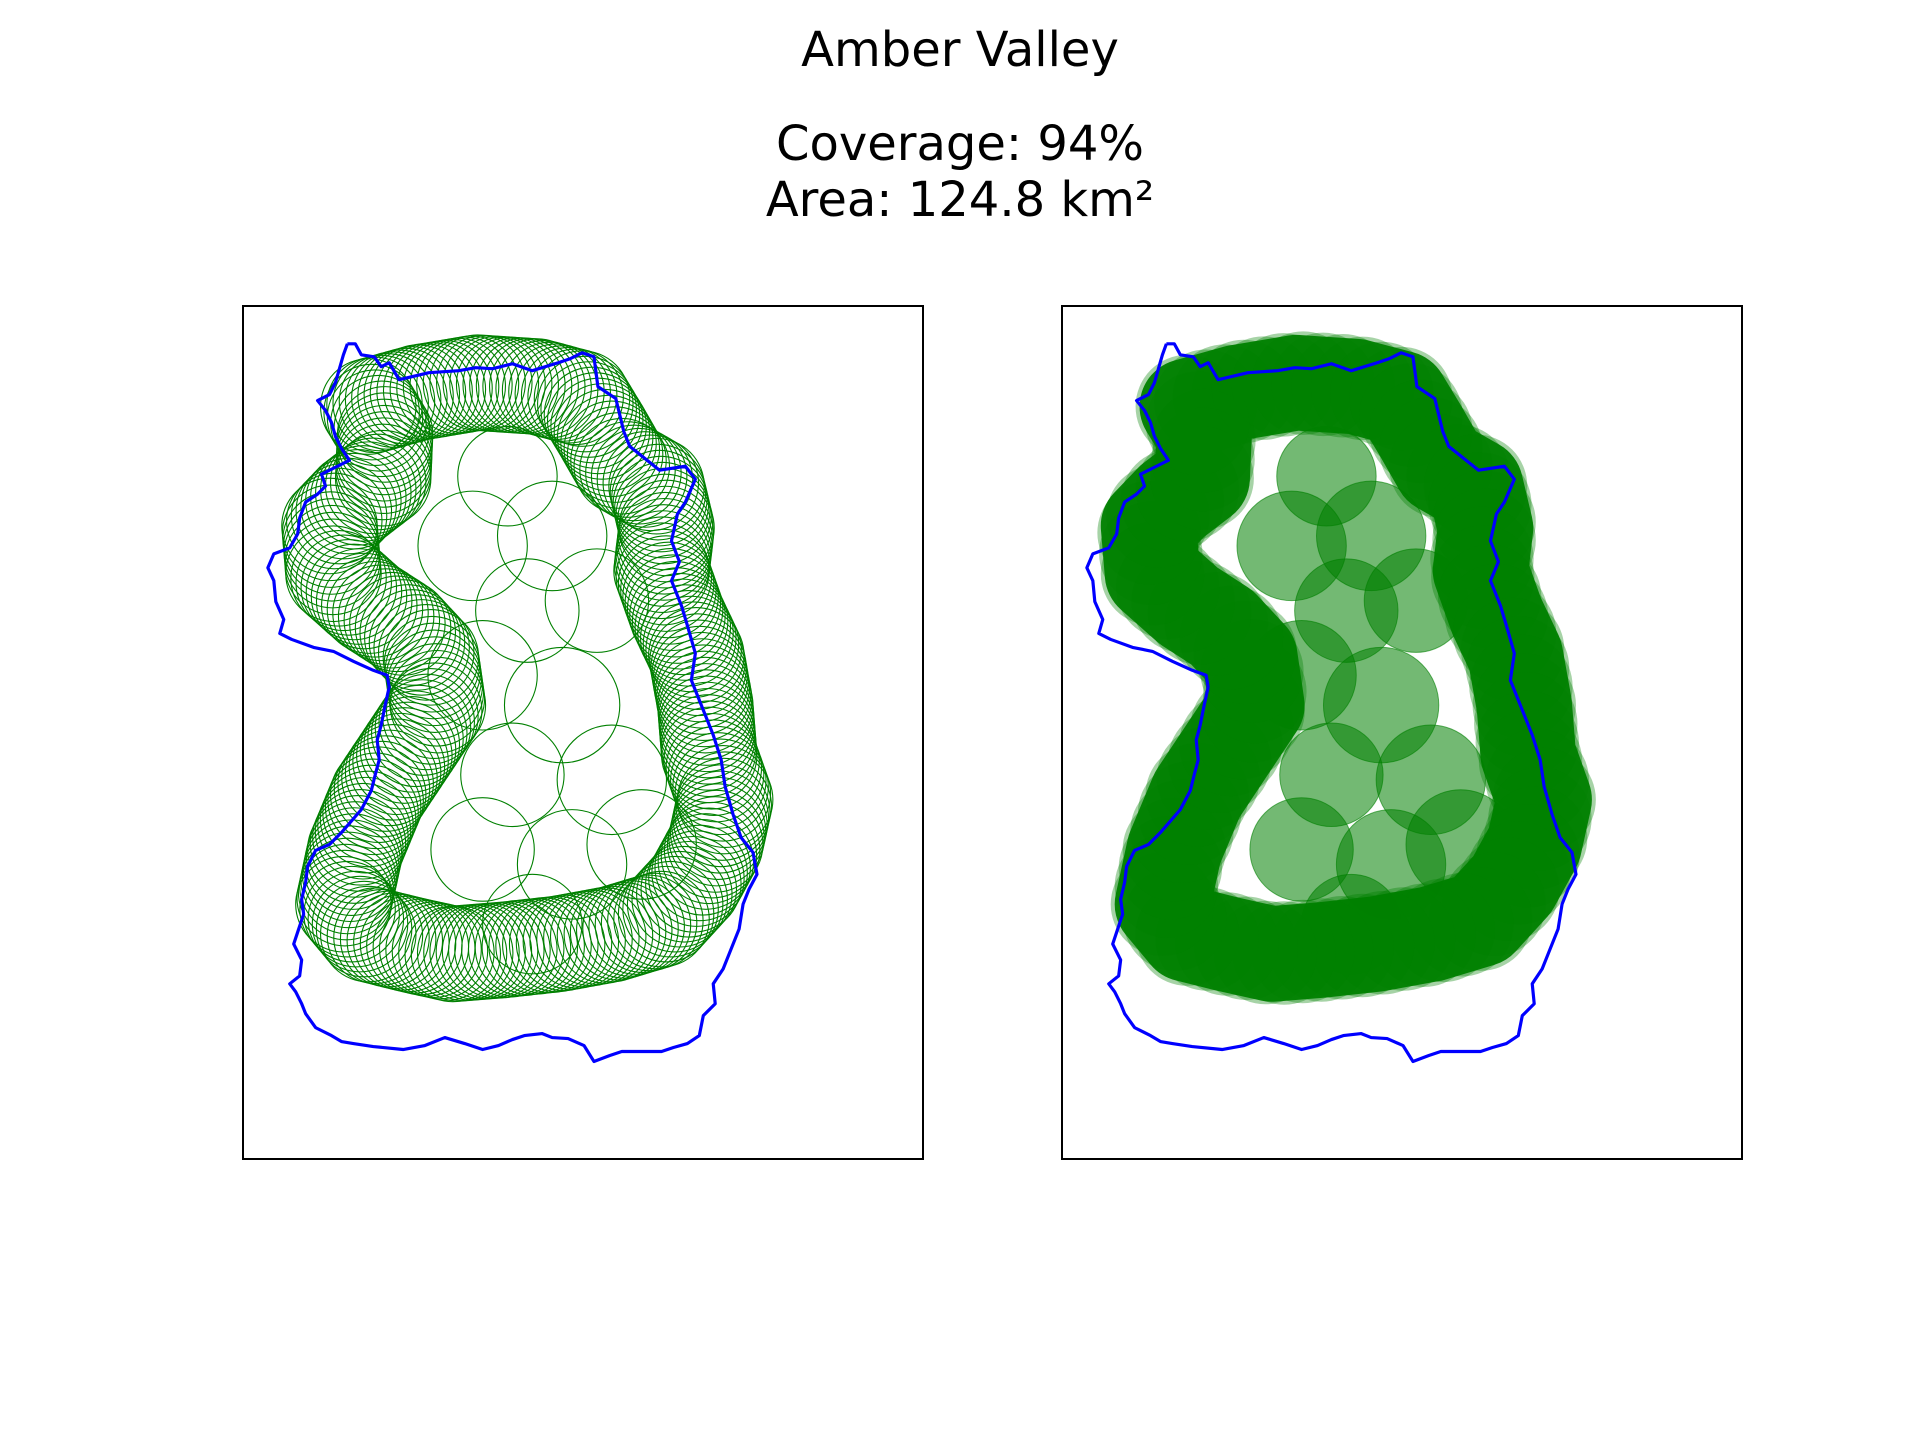 The height and width of the screenshot is (1440, 1920). I want to click on coverage-filled-map, so click(1340, 697).